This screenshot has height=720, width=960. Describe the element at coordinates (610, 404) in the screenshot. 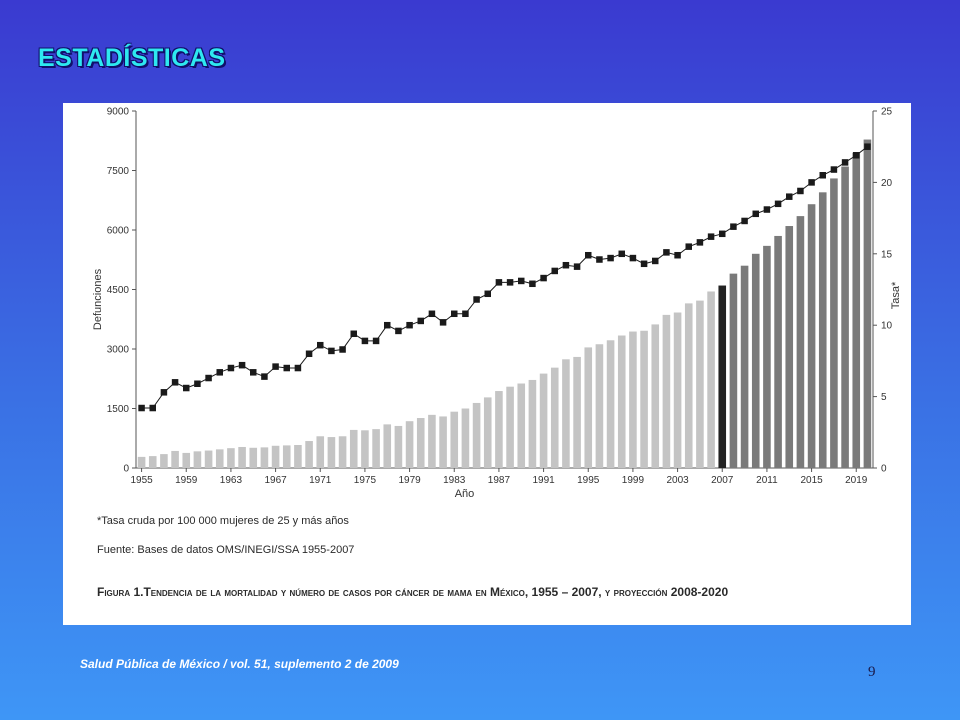

I see `bar-1997` at that location.